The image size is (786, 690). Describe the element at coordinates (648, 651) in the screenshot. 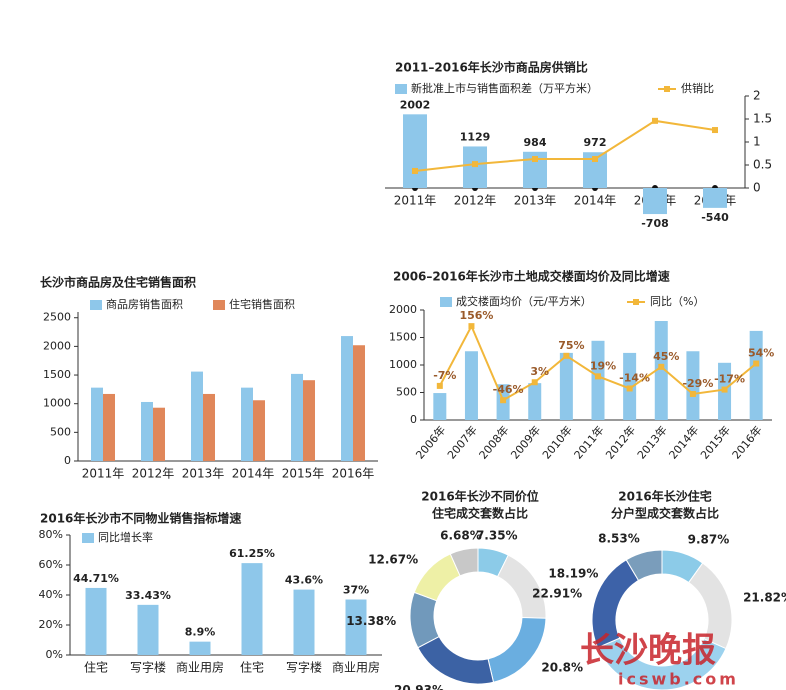

I see `watermark-brand: 长沙晚报` at that location.